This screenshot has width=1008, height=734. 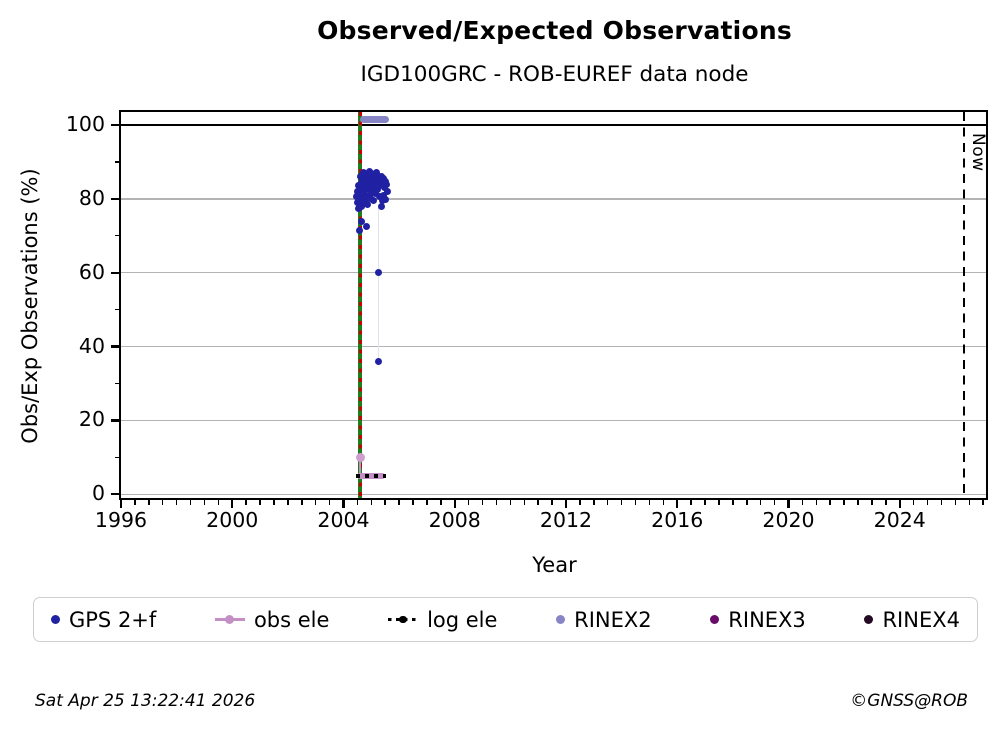 I want to click on x-tick-label: 2004, so click(x=343, y=520).